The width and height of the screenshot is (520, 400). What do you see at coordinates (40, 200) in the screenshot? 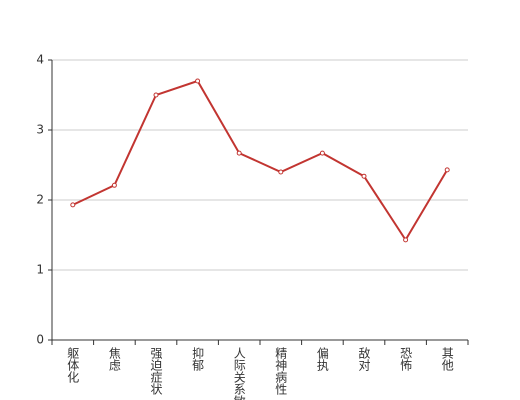
I see `y-tick-label: 2` at bounding box center [40, 200].